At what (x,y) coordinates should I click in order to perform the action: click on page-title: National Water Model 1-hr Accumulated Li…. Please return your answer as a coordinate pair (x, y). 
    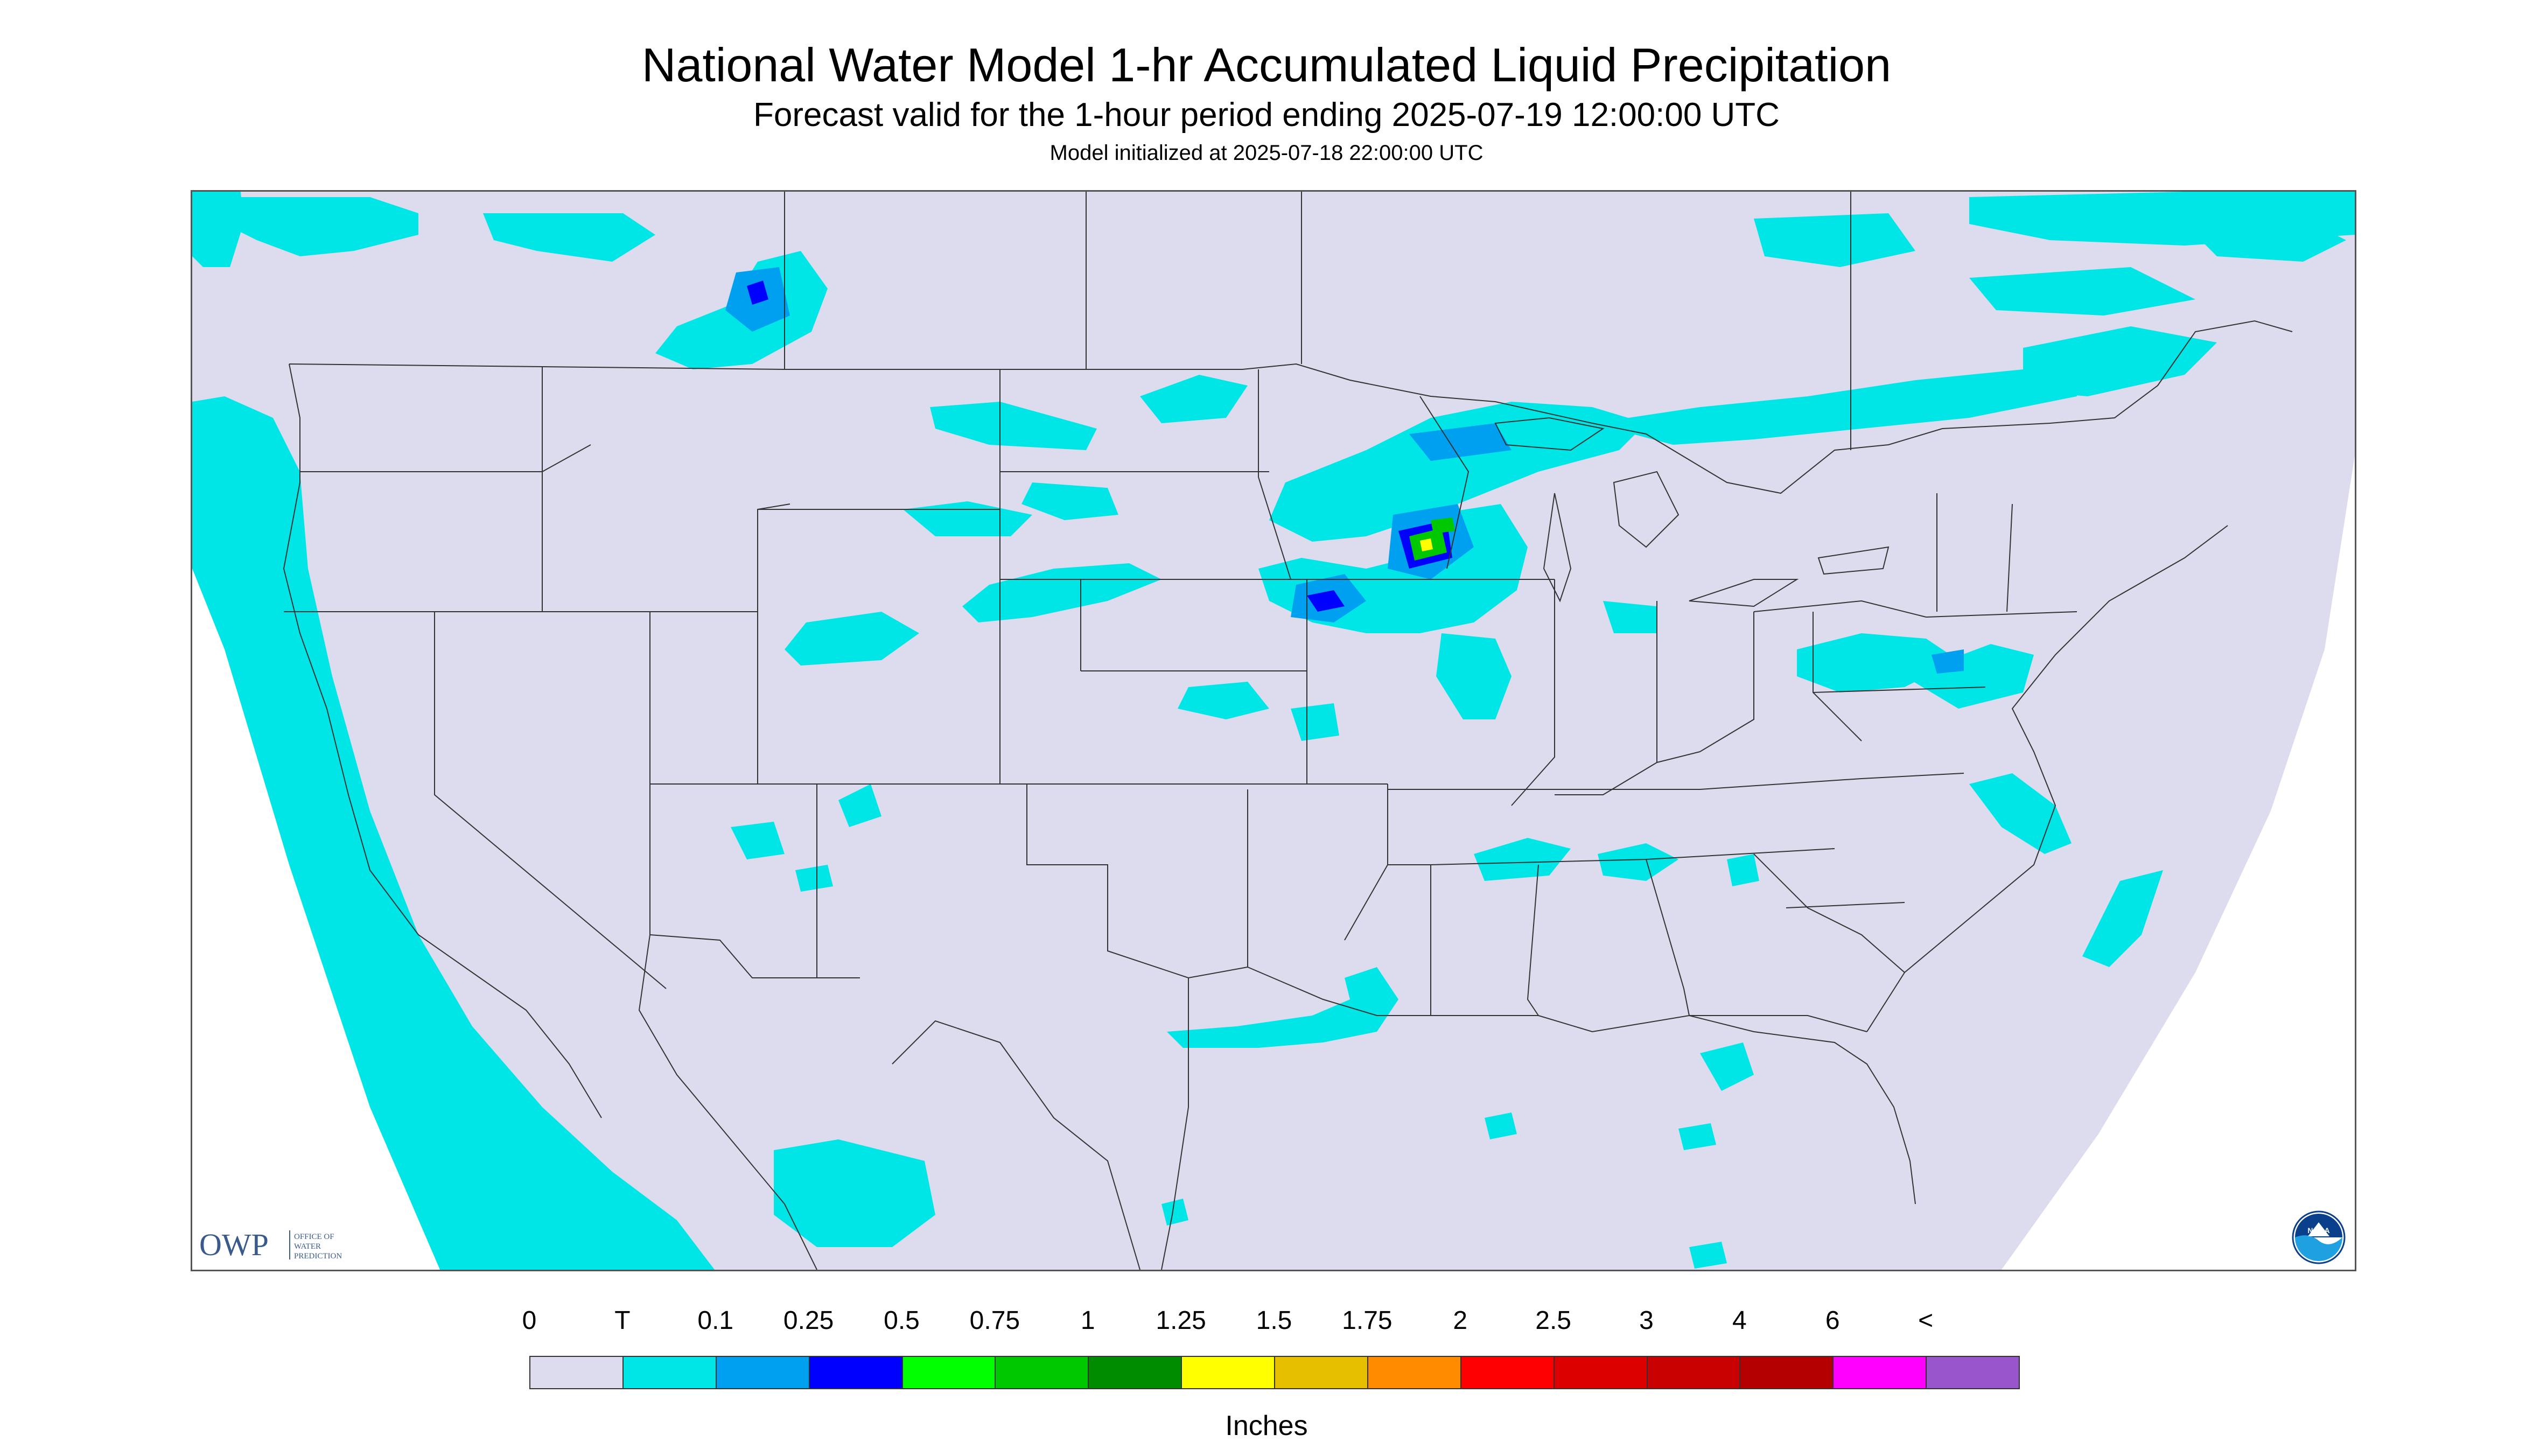
    Looking at the image, I should click on (1266, 65).